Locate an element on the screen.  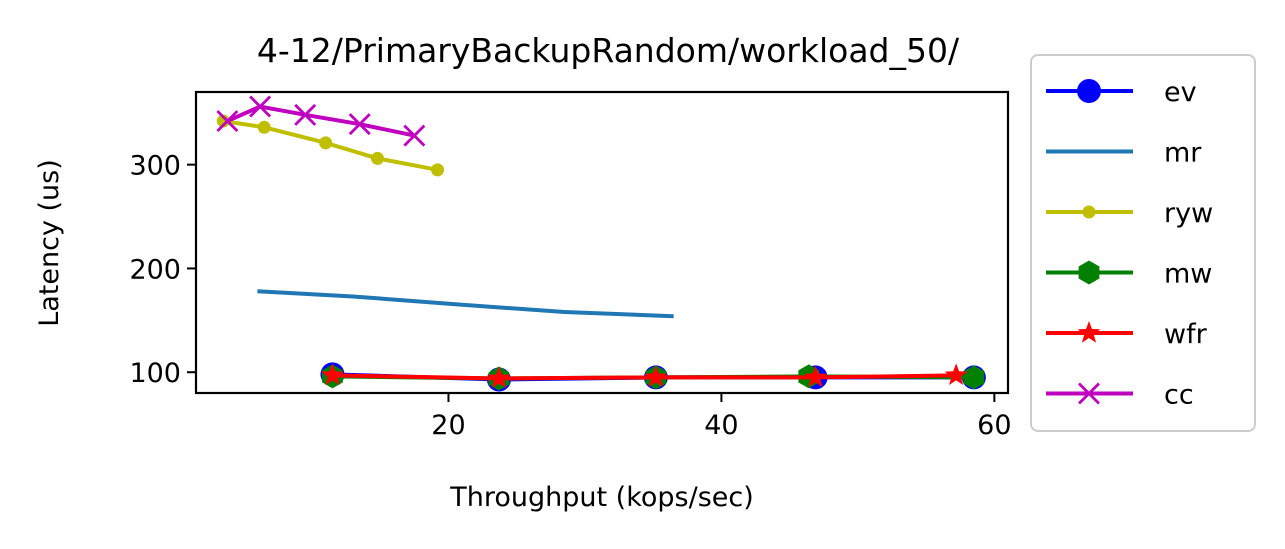
legend-marker-ev is located at coordinates (1089, 91).